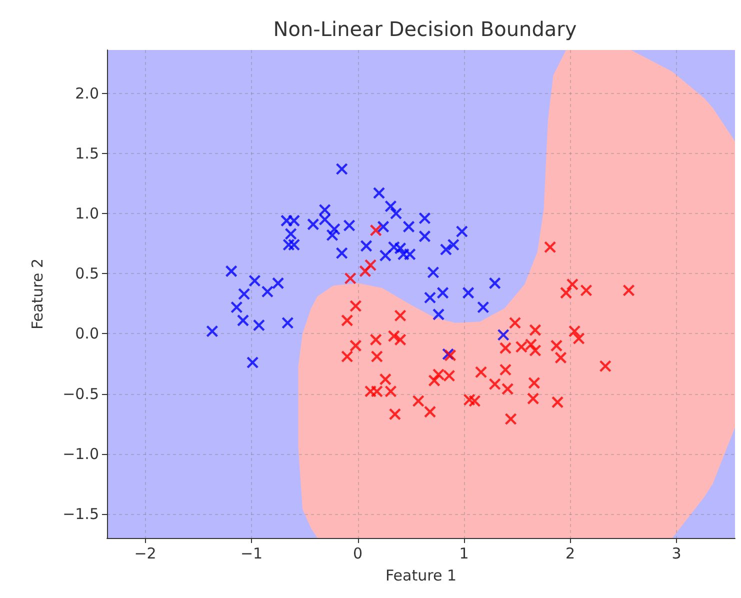 The image size is (741, 598). I want to click on y-tick-label: 0.0, so click(87, 333).